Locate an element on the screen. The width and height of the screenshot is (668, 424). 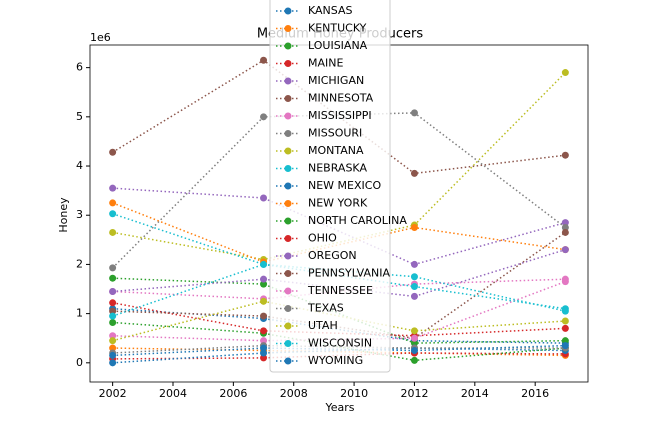
legend-label: KENTUCKY is located at coordinates (337, 28).